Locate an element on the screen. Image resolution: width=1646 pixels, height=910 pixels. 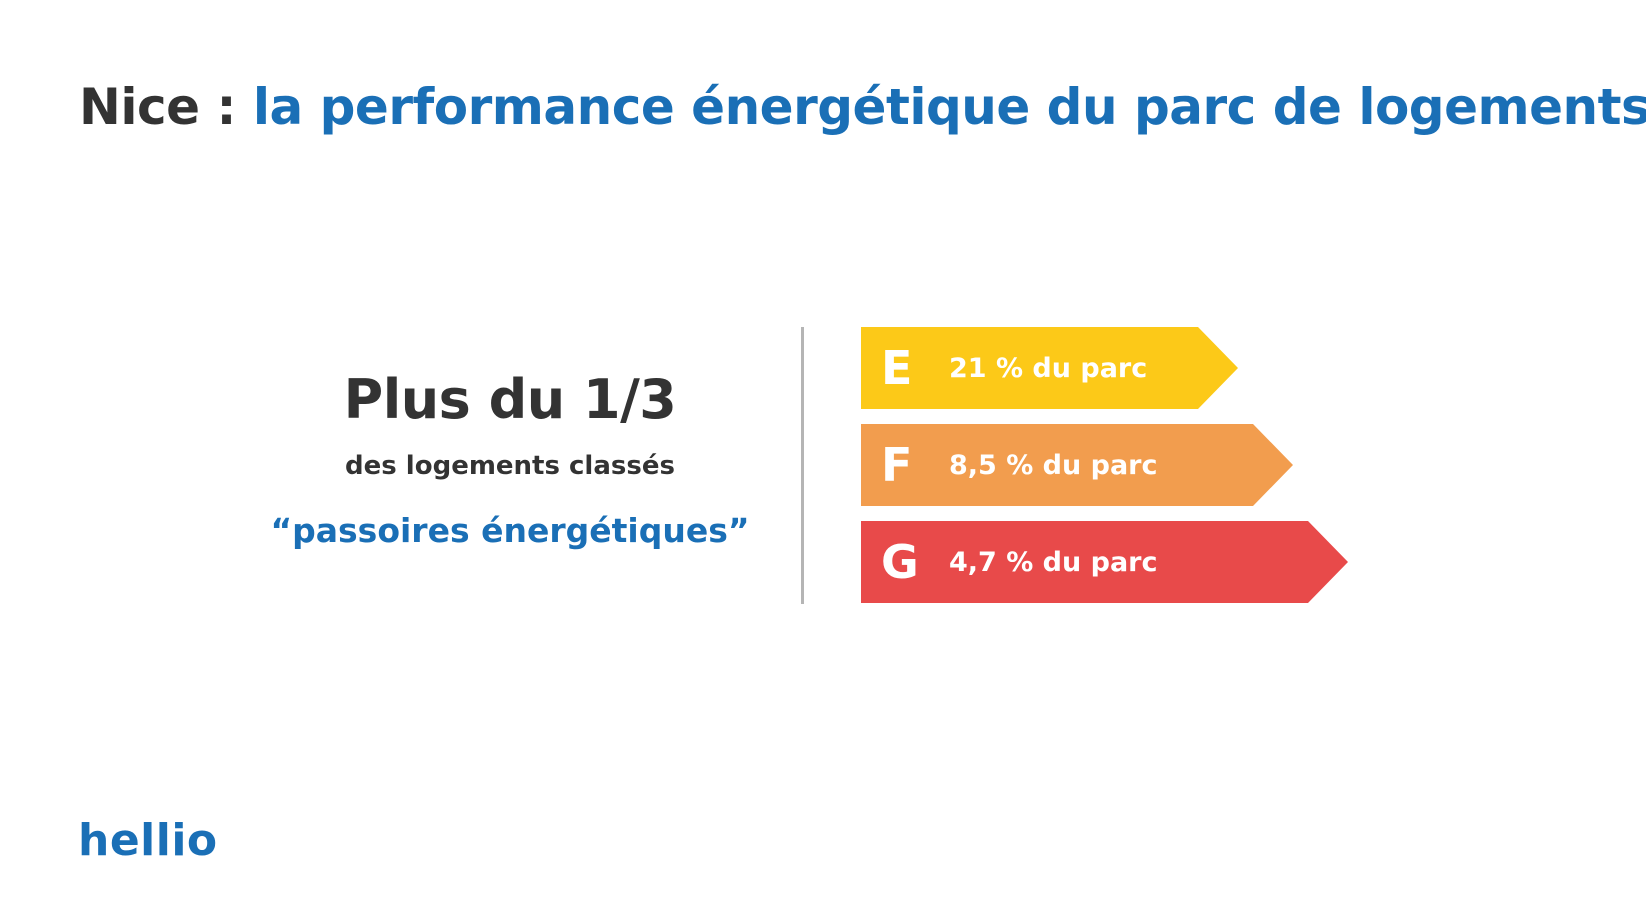
energy-class-label: 21 % du parc is located at coordinates (1048, 368).